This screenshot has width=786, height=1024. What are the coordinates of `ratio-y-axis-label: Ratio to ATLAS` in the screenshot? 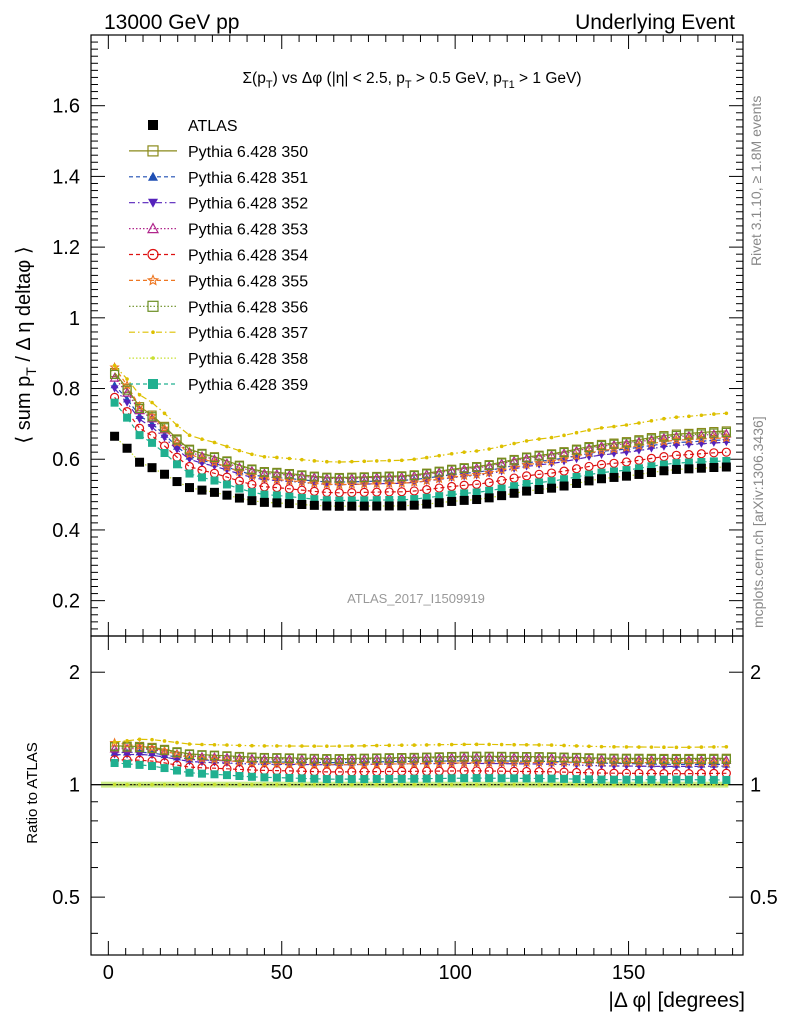 It's located at (32, 792).